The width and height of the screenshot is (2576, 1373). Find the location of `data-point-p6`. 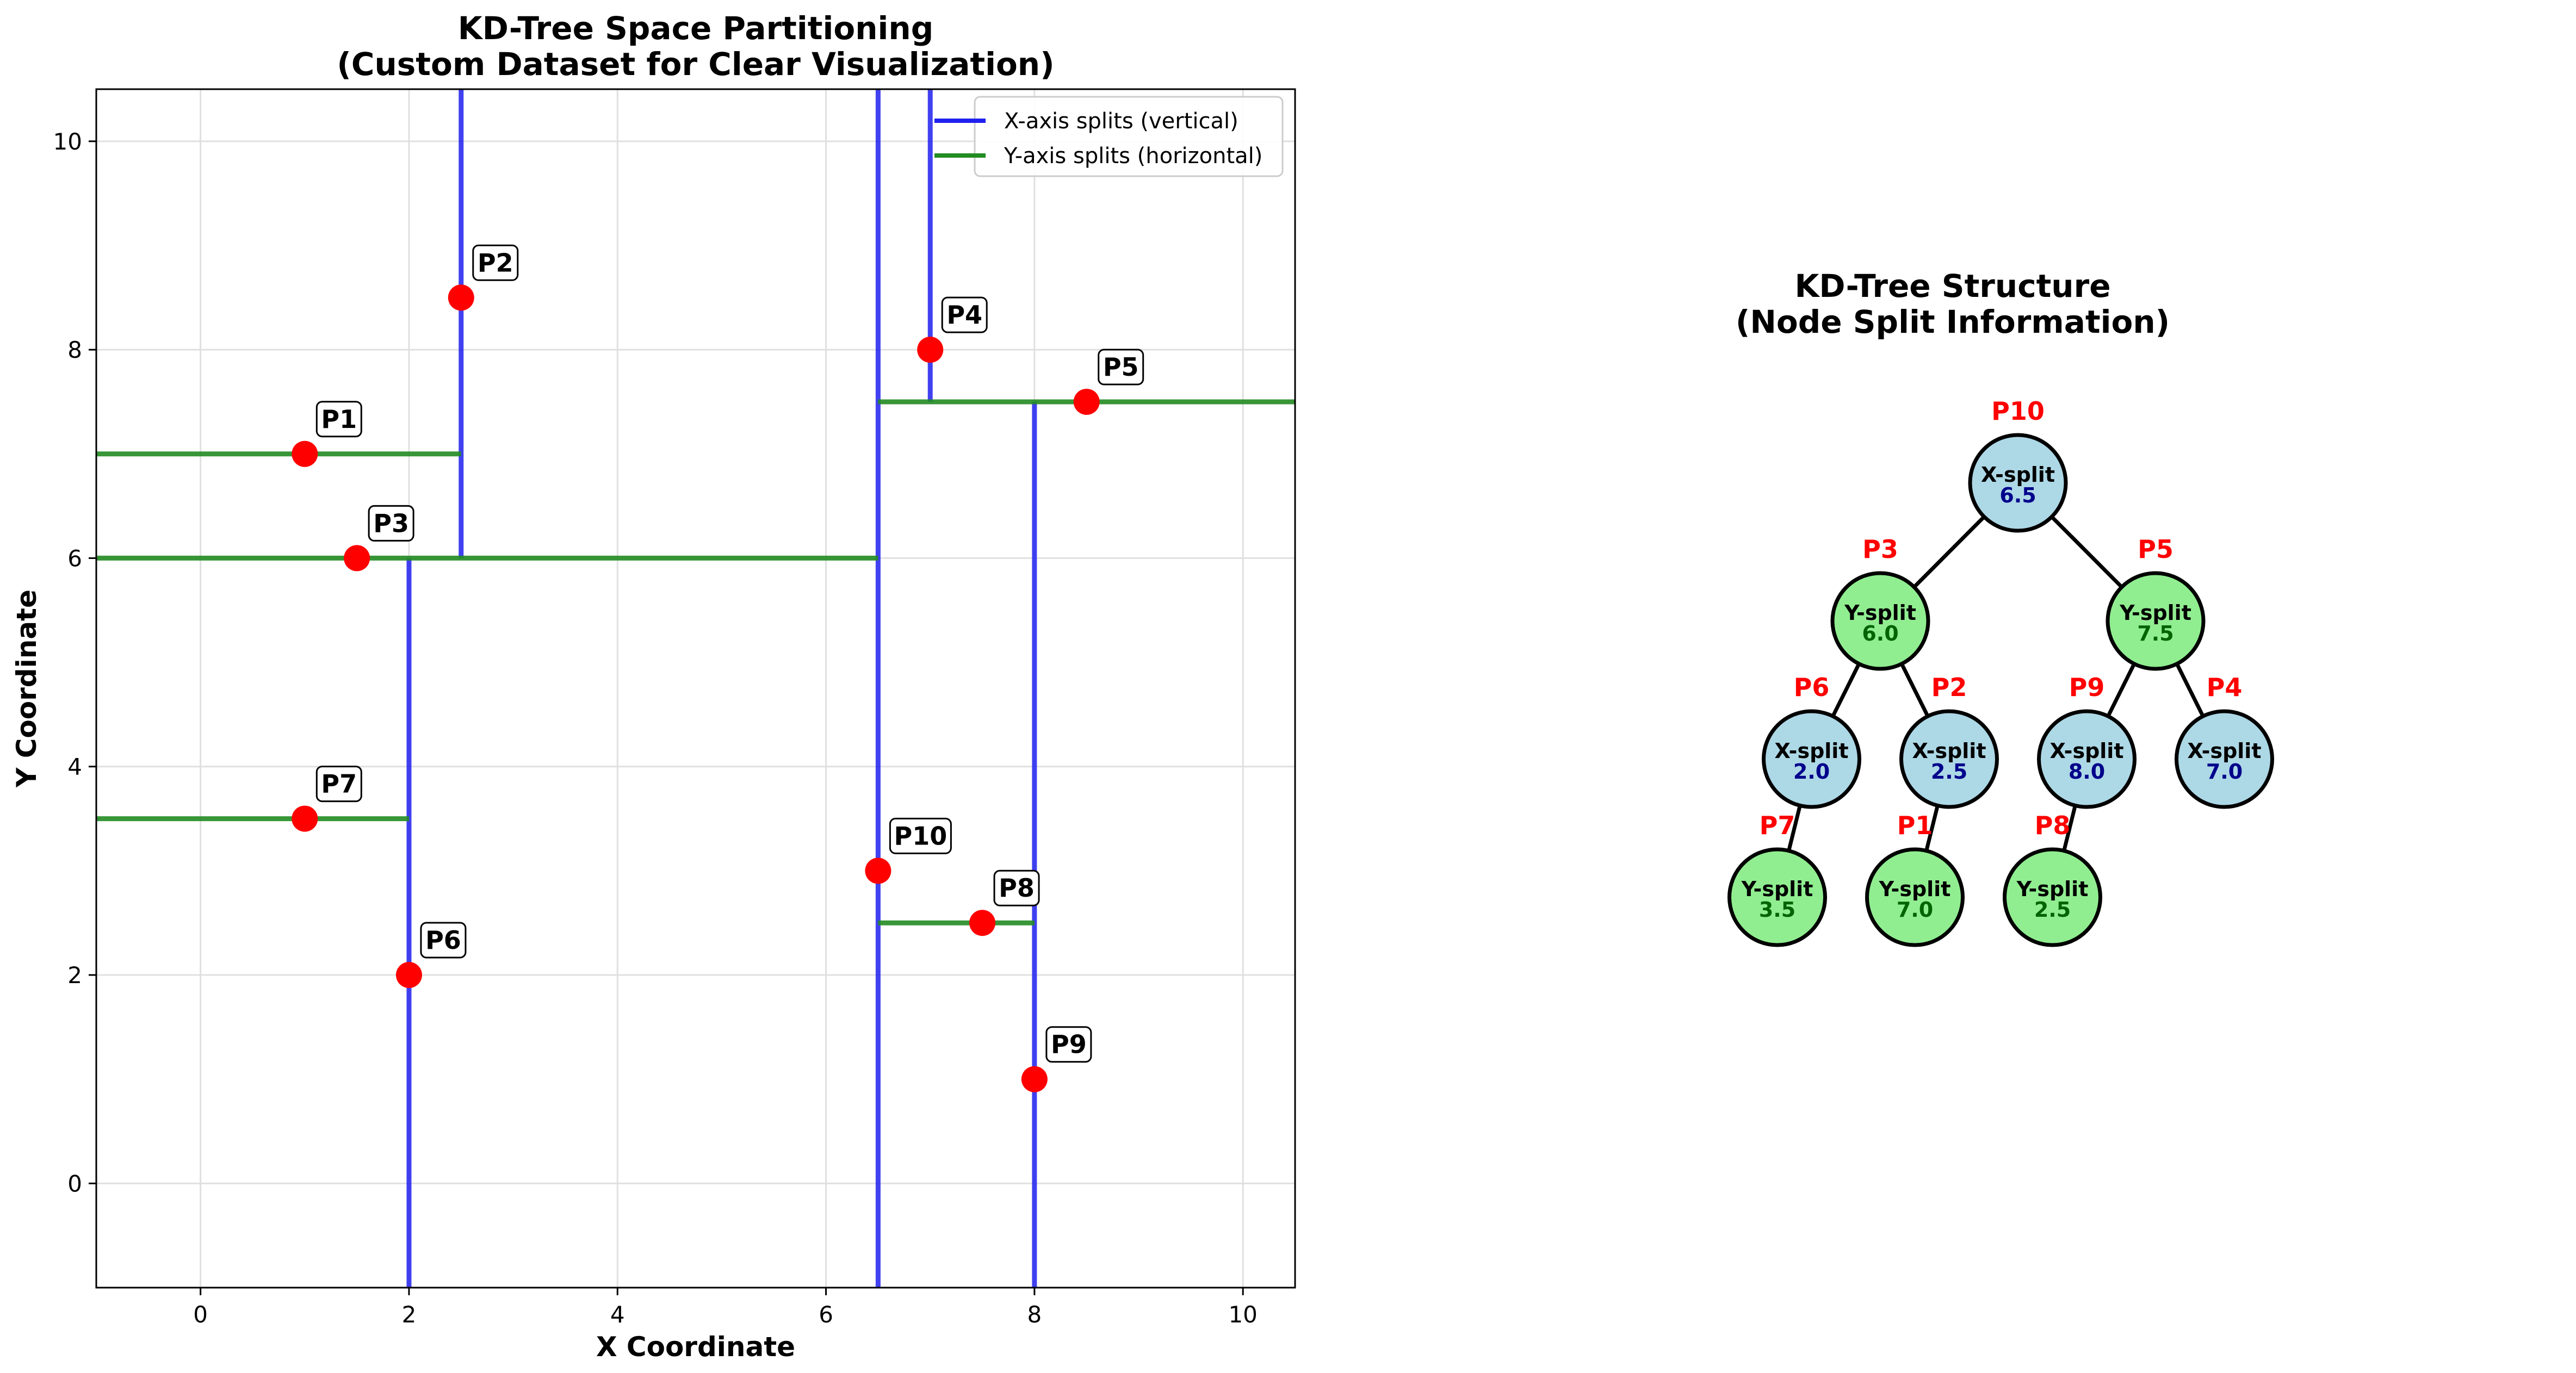

data-point-p6 is located at coordinates (409, 976).